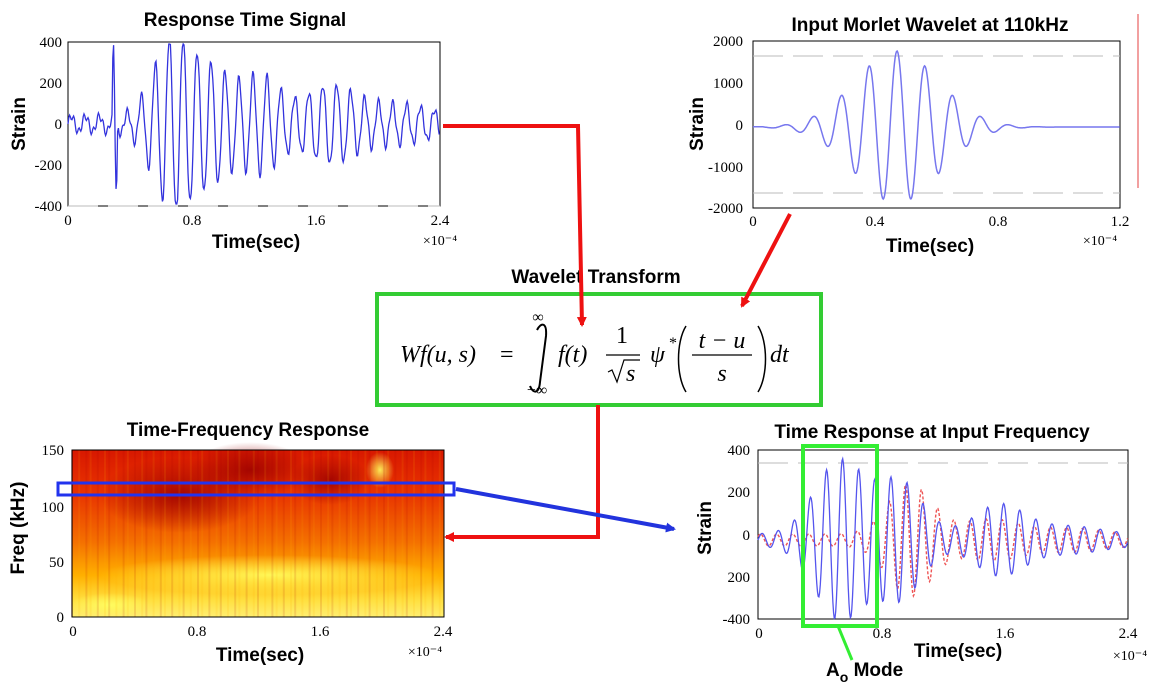  What do you see at coordinates (840, 536) in the screenshot?
I see `ao-mode-highlight-box` at bounding box center [840, 536].